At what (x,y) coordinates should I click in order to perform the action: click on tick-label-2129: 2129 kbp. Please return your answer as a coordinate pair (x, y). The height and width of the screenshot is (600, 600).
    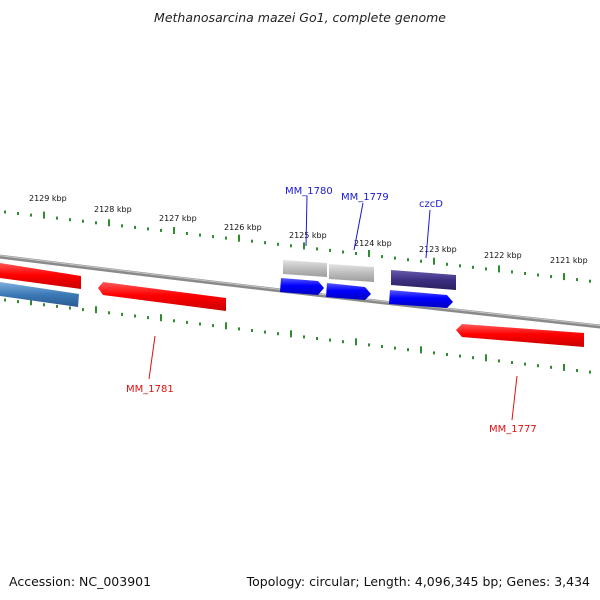
    Looking at the image, I should click on (48, 198).